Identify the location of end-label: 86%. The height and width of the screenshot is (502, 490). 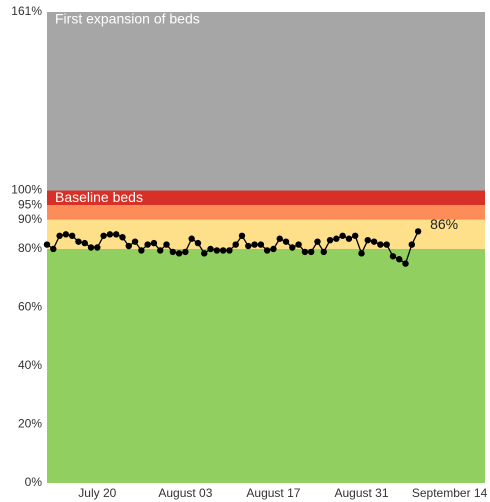
(444, 224).